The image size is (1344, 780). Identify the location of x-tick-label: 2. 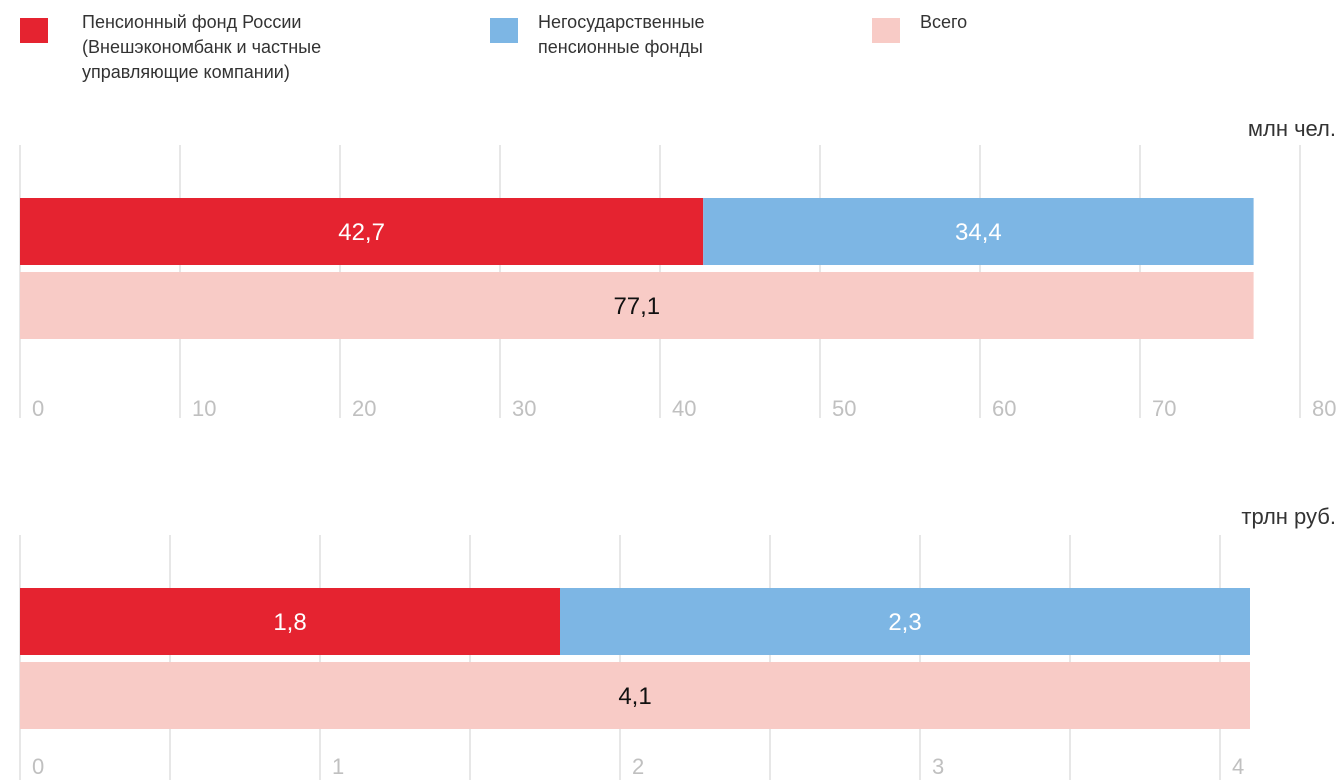
(638, 766).